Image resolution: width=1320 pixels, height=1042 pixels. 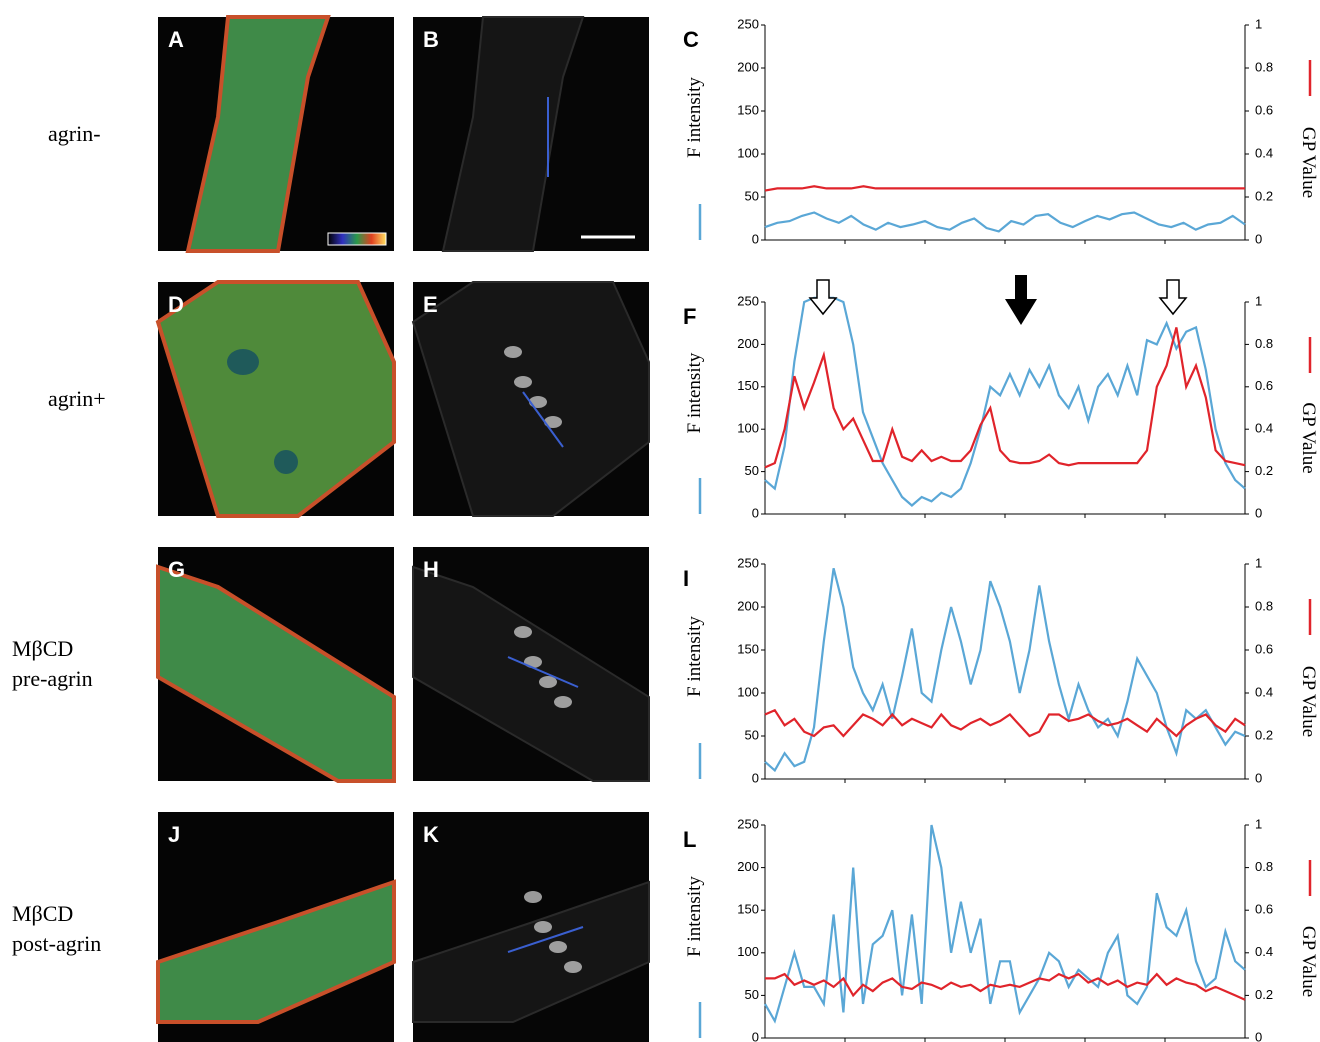 I want to click on row-label: agrin-, so click(x=74, y=133).